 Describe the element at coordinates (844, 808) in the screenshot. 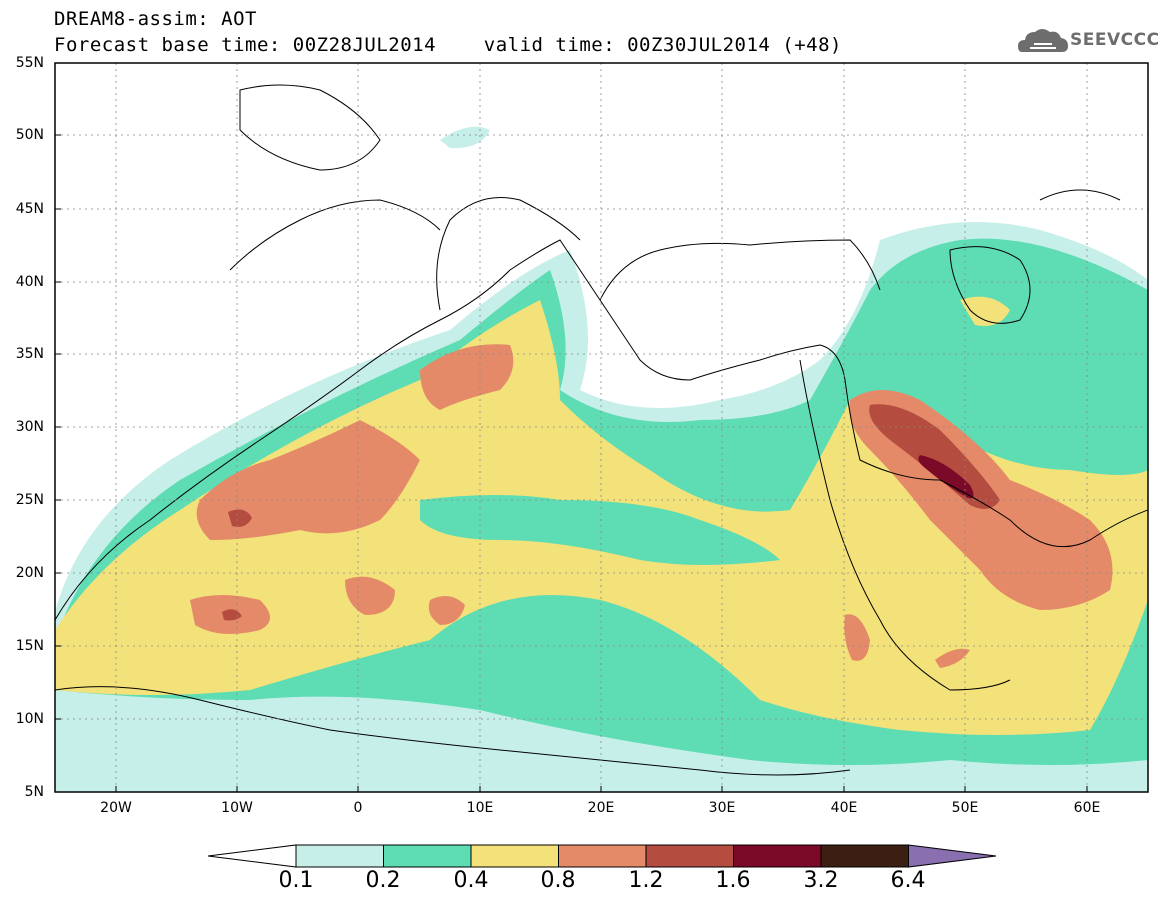

I see `lon-label: 40E` at that location.